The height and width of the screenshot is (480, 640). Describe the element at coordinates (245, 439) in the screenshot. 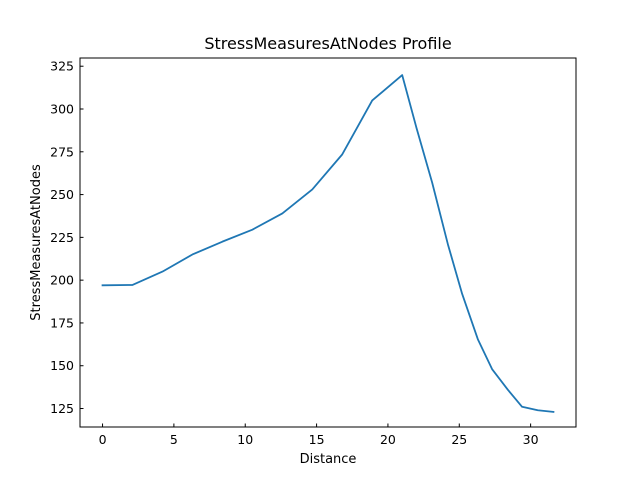

I see `x-tick-label: 10` at that location.